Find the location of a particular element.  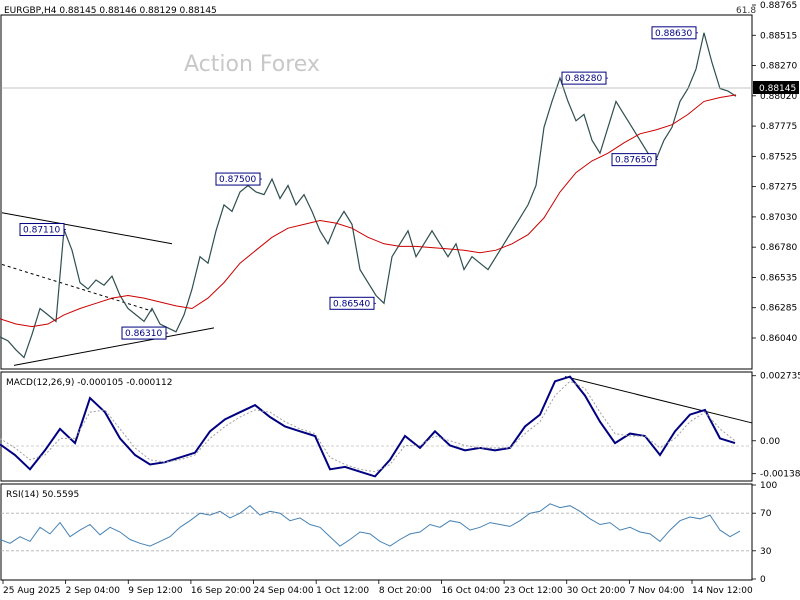

price-trendlines is located at coordinates (108, 289).